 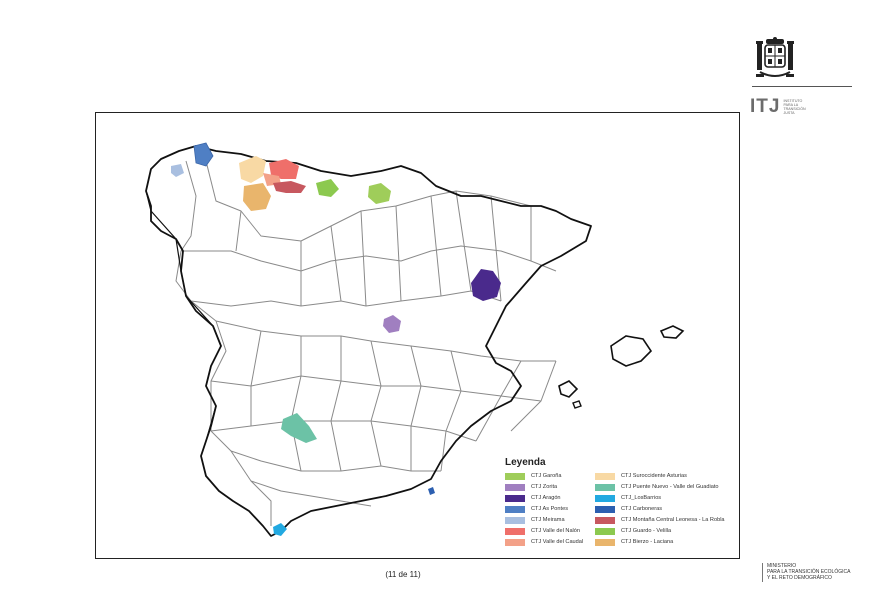 What do you see at coordinates (431, 491) in the screenshot?
I see `region-carboneras` at bounding box center [431, 491].